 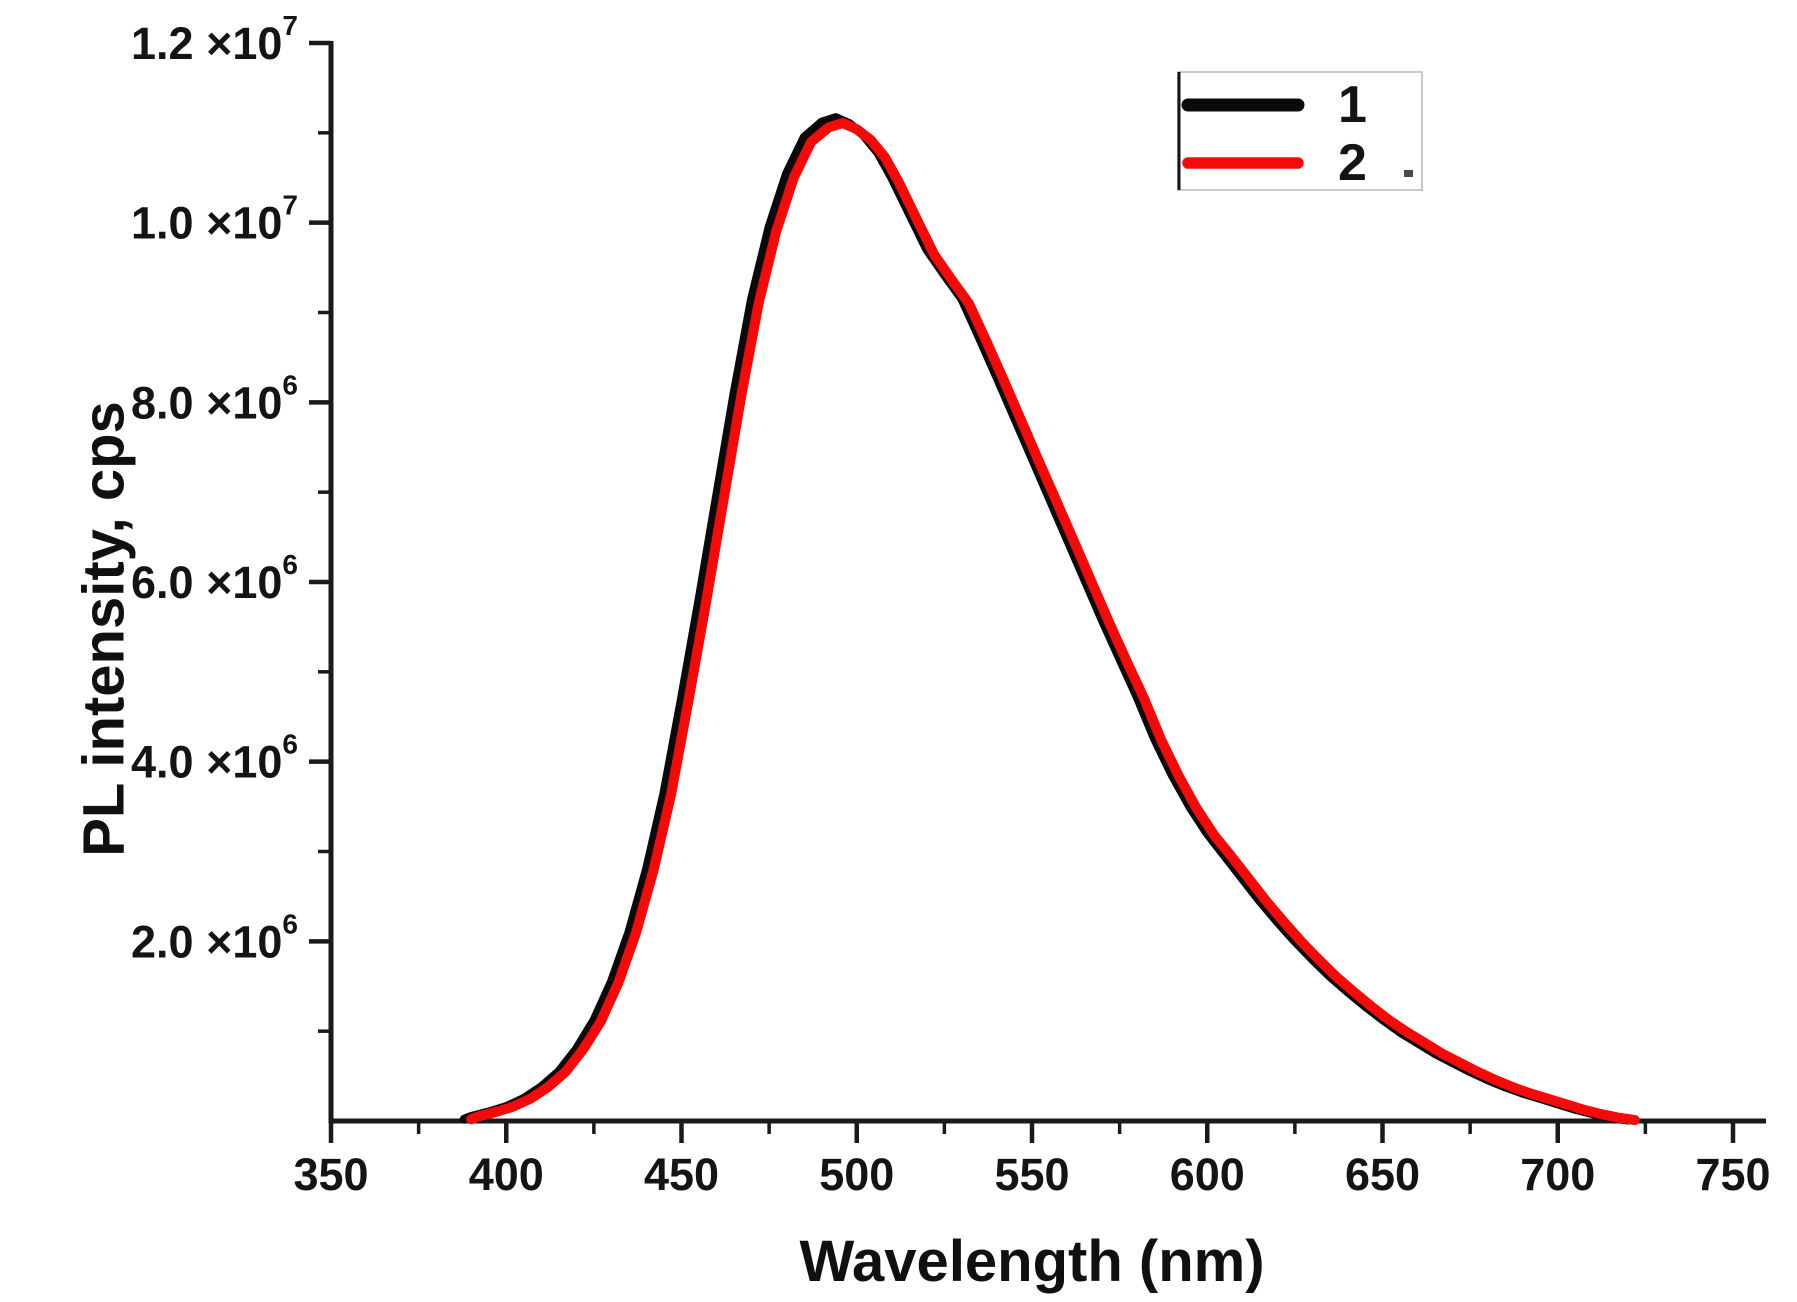 I want to click on x-tick-label: 600, so click(x=1207, y=1174).